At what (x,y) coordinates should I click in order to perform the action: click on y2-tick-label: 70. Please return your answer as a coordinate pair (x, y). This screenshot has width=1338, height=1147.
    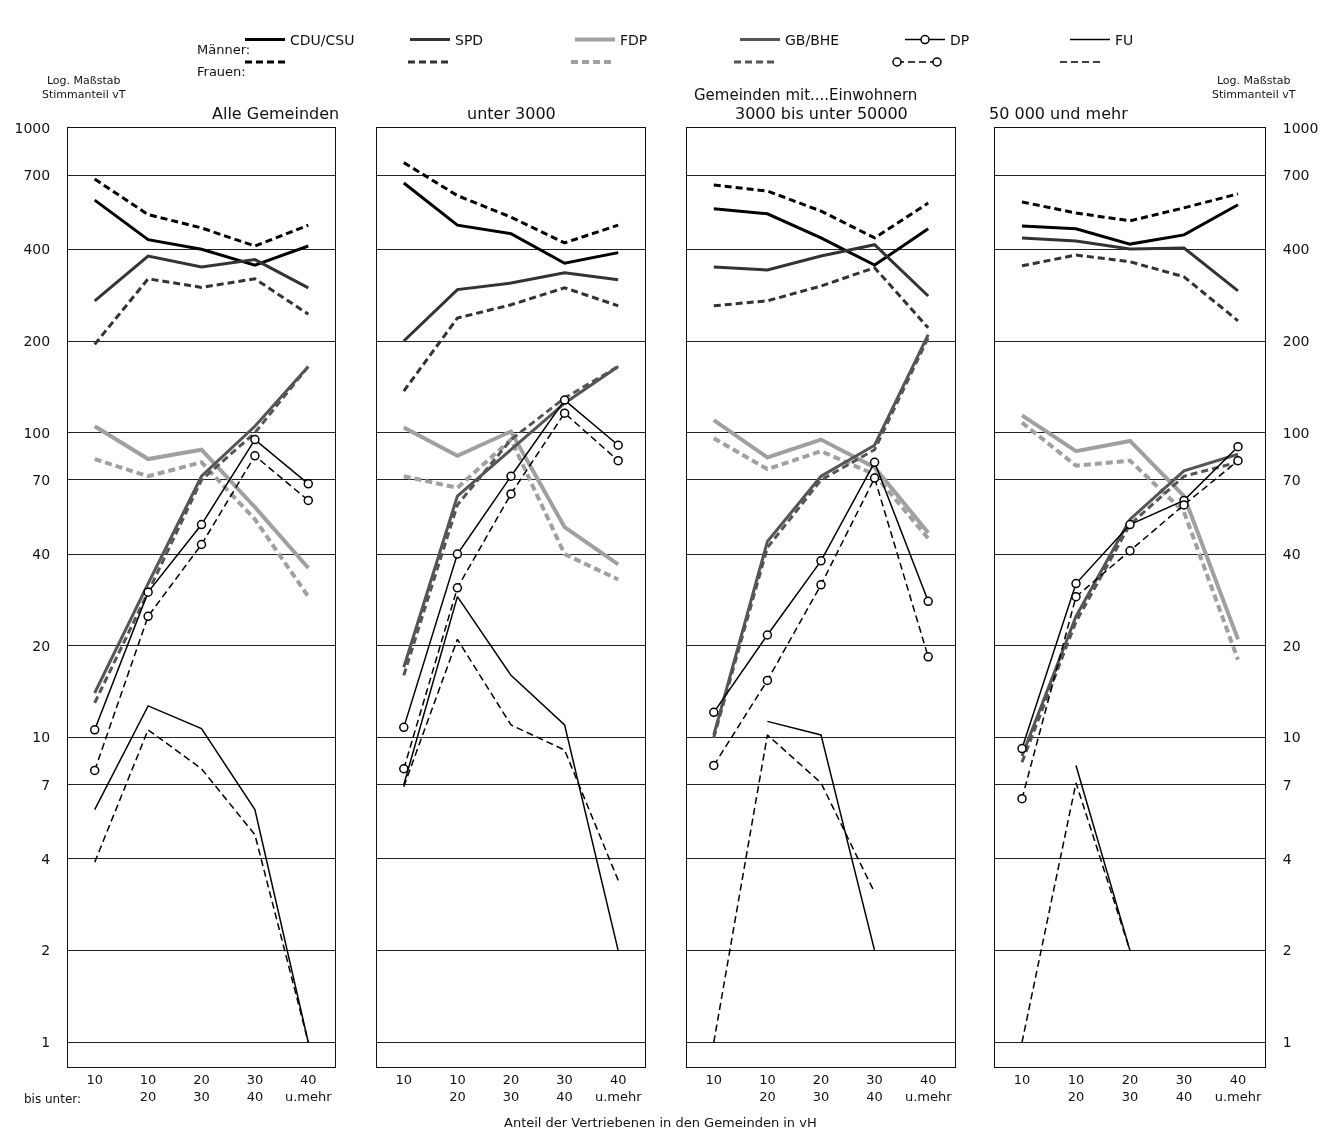
    Looking at the image, I should click on (1291, 479).